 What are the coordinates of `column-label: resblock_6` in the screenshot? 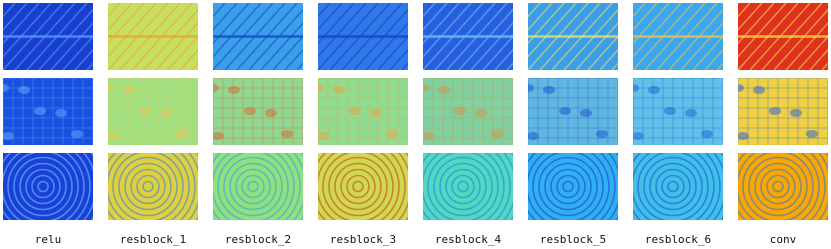 It's located at (678, 239).